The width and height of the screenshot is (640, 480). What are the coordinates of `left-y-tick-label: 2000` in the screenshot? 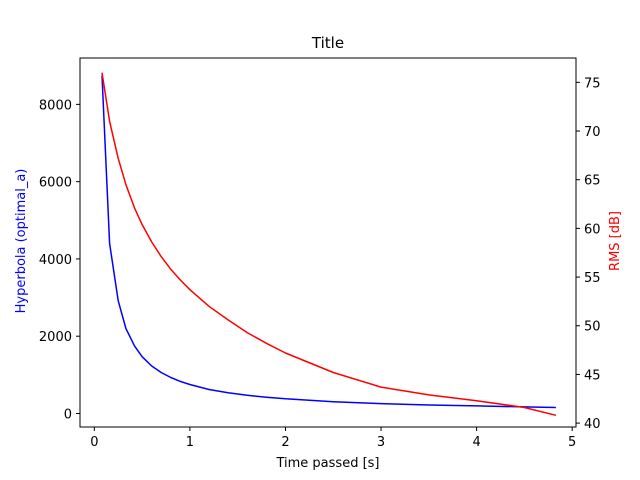 It's located at (55, 337).